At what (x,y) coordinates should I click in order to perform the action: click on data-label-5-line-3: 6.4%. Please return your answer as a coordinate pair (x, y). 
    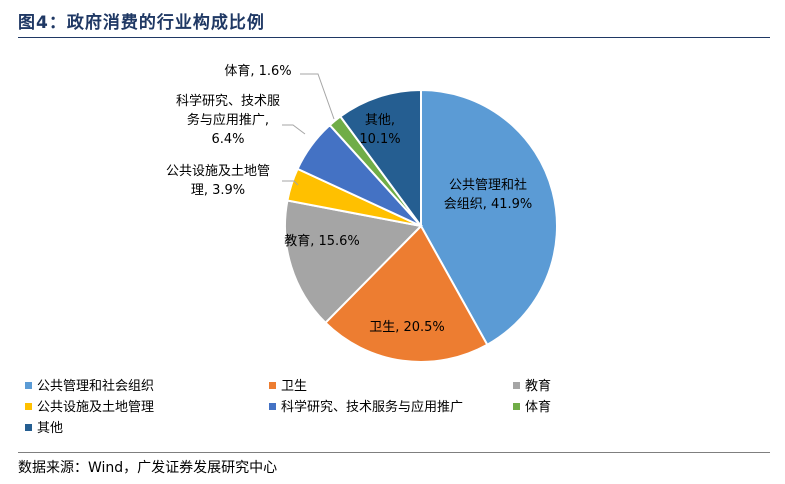
    Looking at the image, I should click on (227, 139).